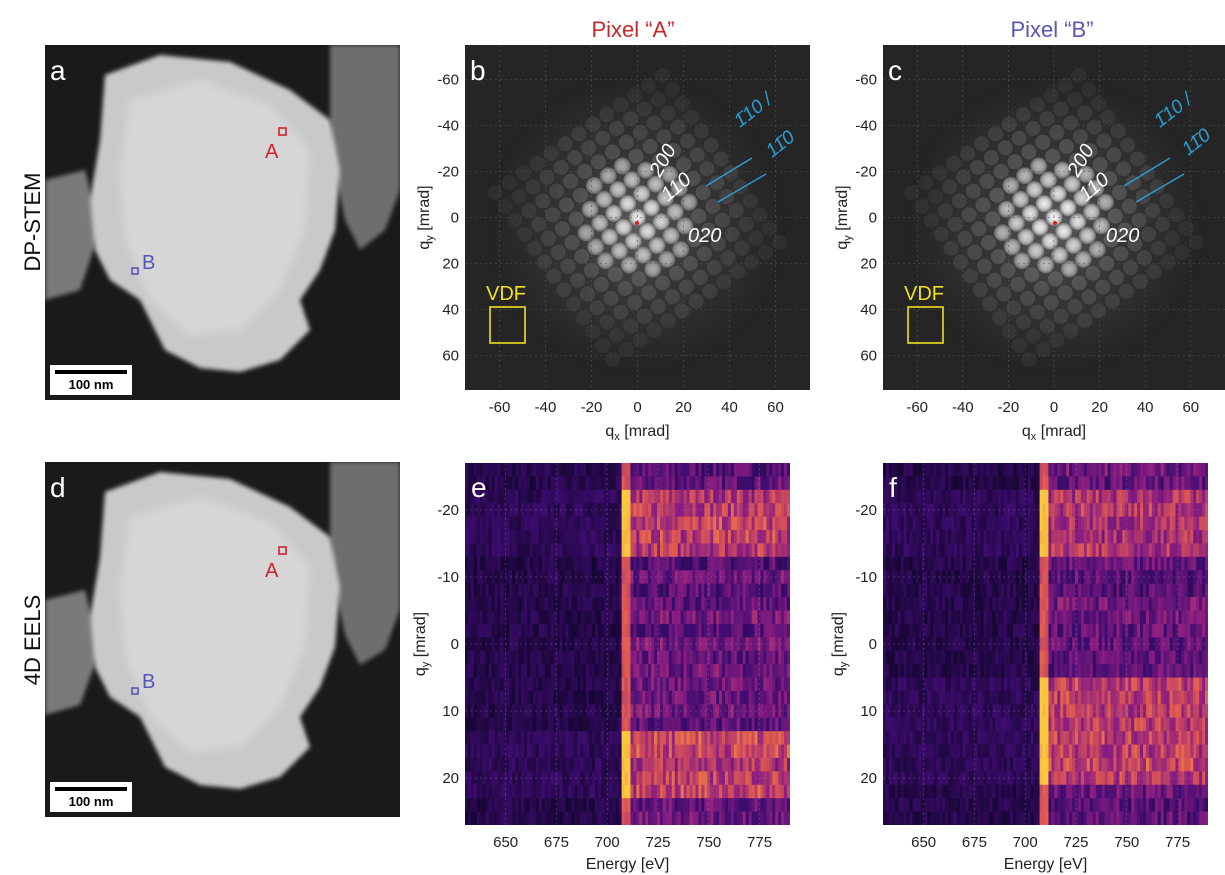 This screenshot has height=875, width=1225. I want to click on diffraction-spots-a, so click(637, 217).